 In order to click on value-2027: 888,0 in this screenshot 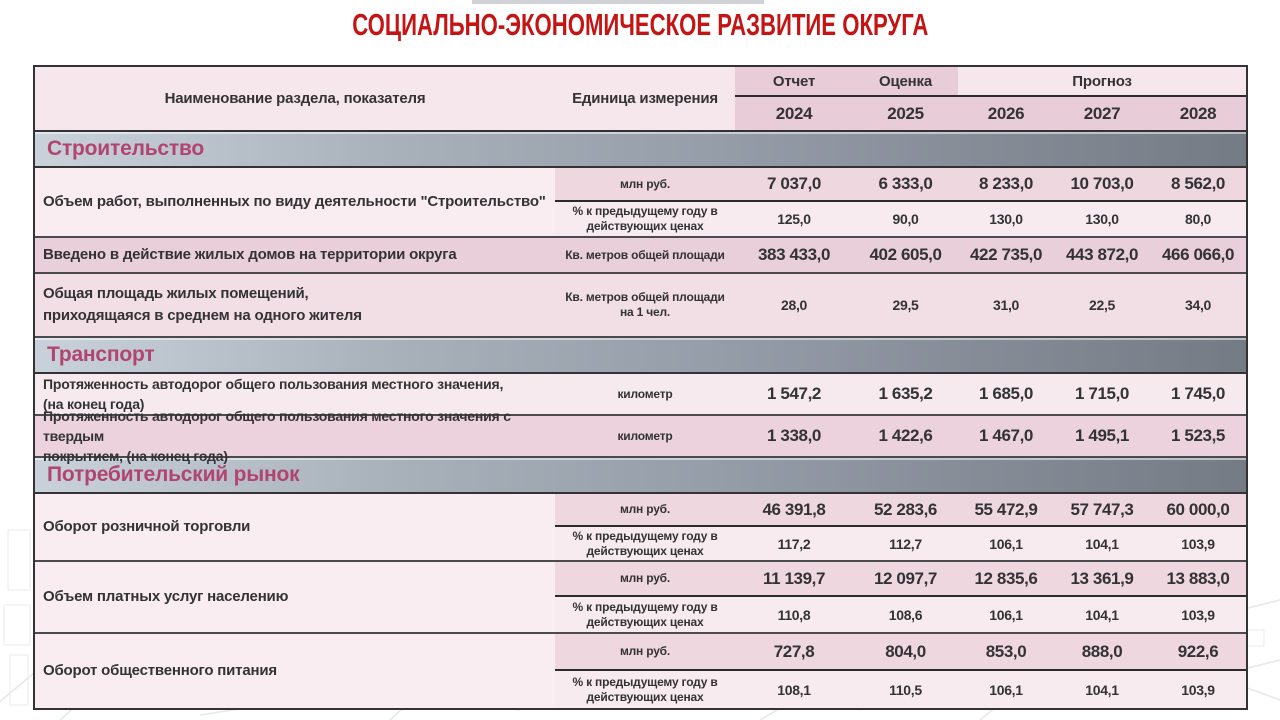, I will do `click(1102, 652)`.